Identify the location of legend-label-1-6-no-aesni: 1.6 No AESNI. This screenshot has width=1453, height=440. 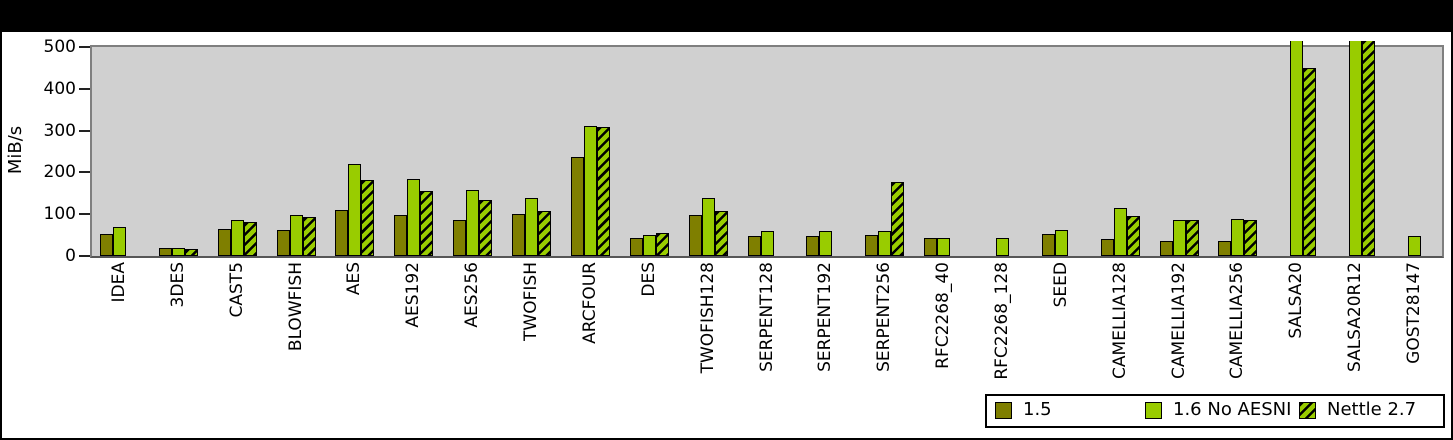
(1232, 409).